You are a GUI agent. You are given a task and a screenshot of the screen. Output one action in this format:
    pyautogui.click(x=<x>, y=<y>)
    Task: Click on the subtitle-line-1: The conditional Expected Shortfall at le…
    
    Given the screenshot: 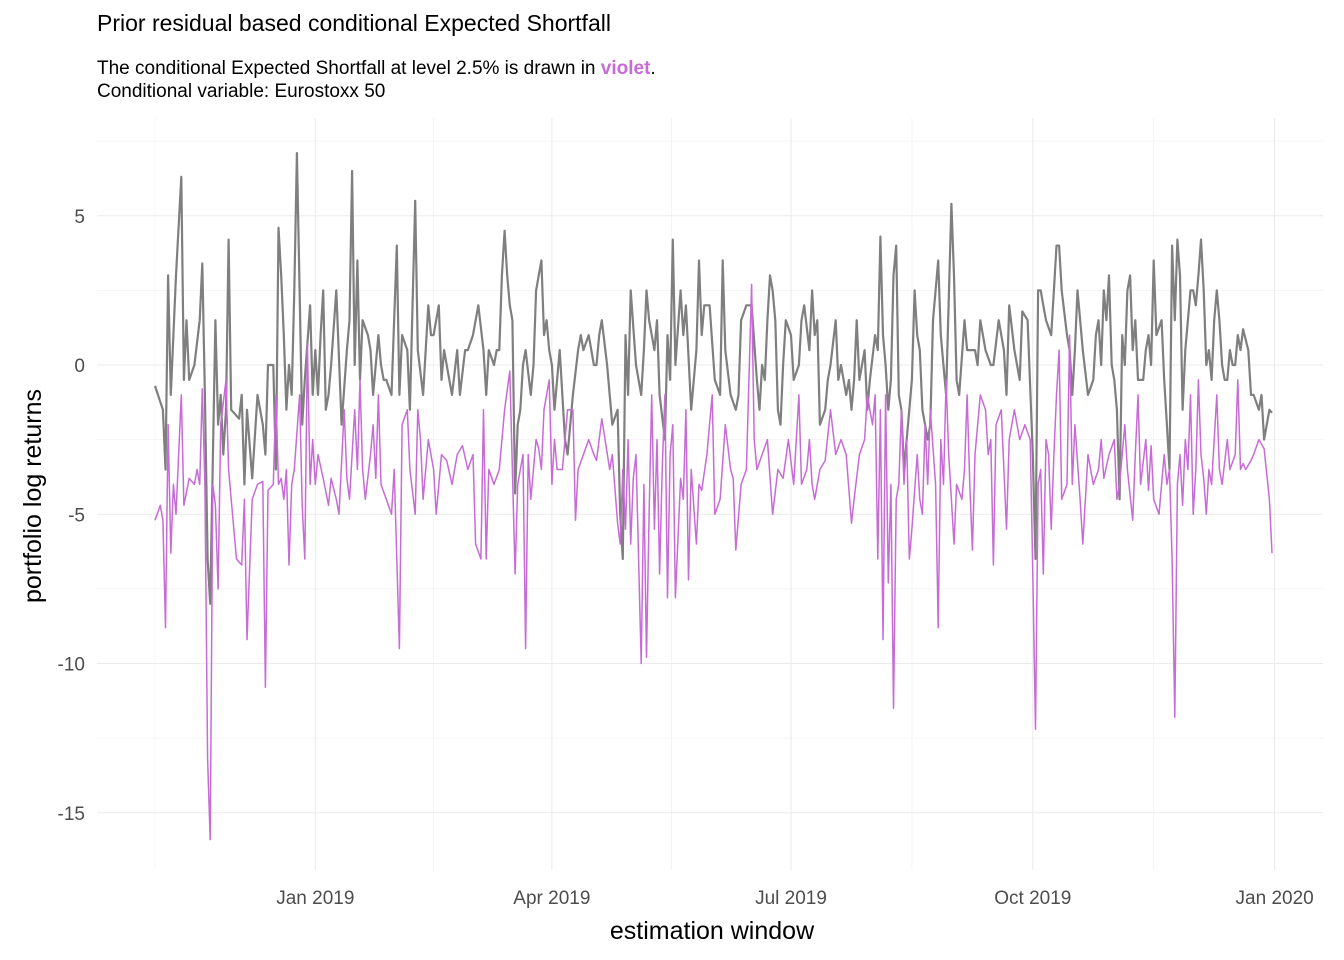 What is the action you would take?
    pyautogui.click(x=376, y=68)
    